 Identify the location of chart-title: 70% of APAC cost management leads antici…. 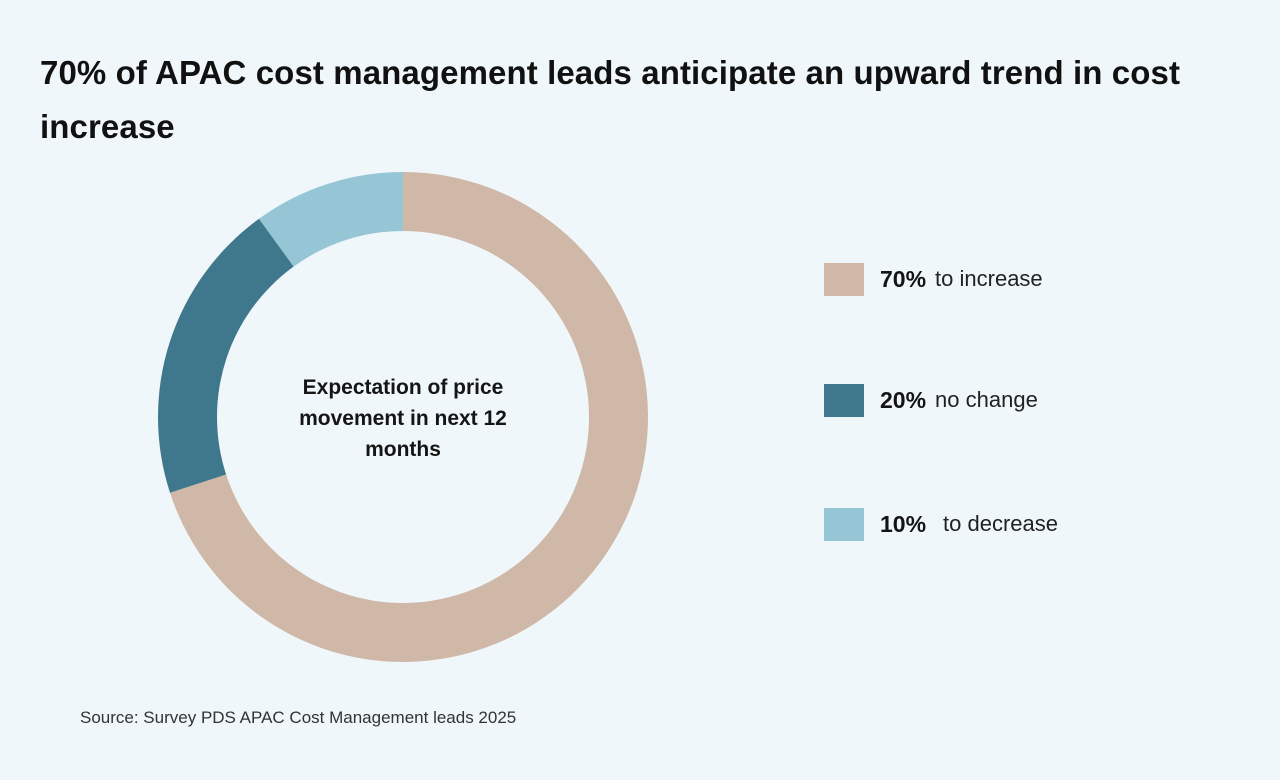
(610, 99).